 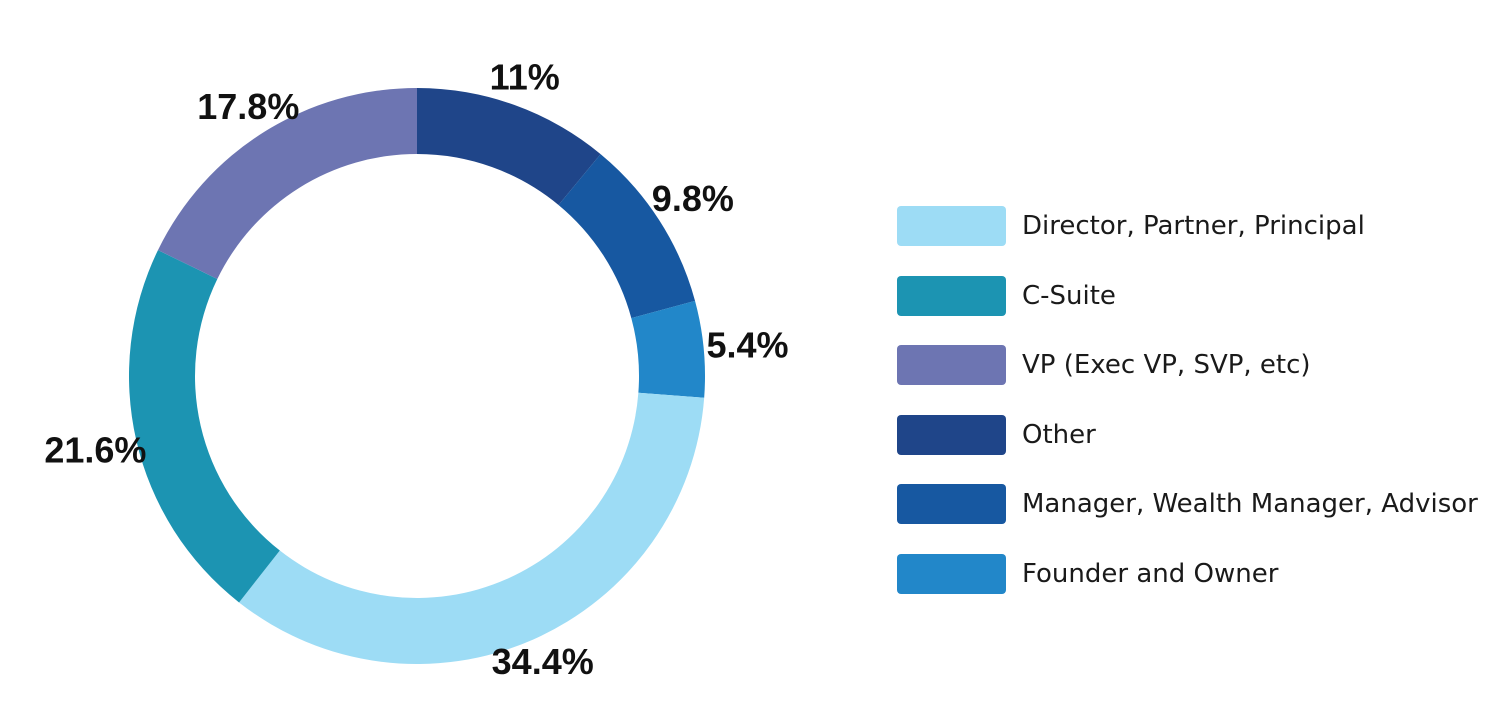 I want to click on slice-label-c-suite: 21.6%, so click(x=95, y=450).